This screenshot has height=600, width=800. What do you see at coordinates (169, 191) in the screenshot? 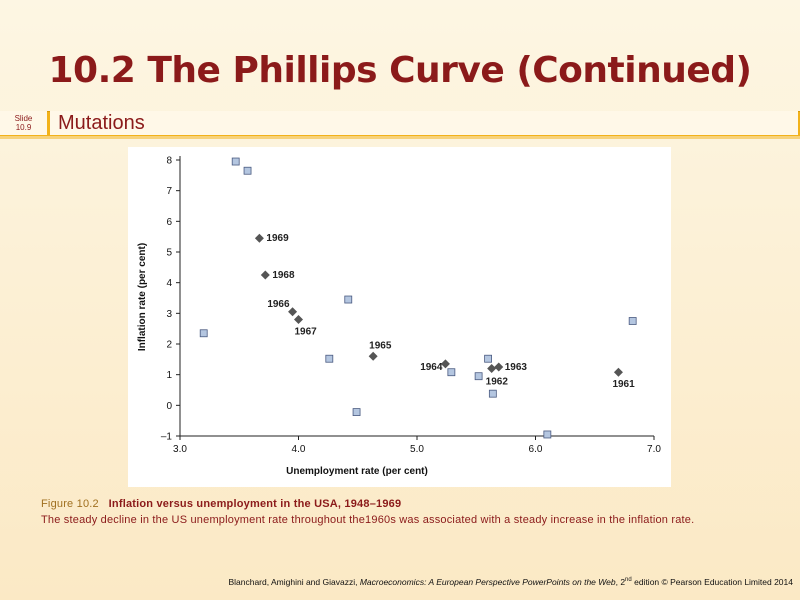
I see `y-tick-label: 7` at bounding box center [169, 191].